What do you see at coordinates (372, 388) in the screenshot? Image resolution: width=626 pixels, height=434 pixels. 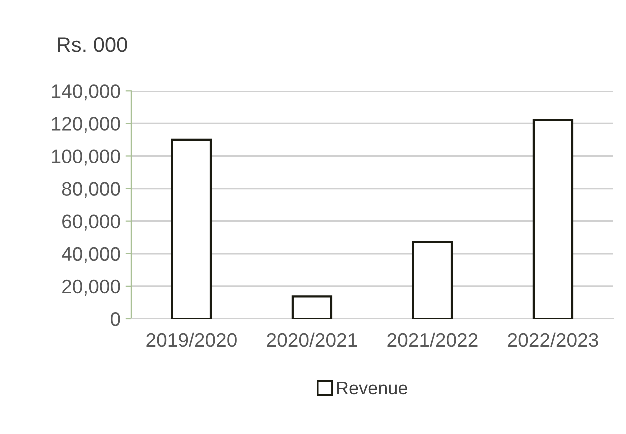 I see `legend-label: Revenue` at bounding box center [372, 388].